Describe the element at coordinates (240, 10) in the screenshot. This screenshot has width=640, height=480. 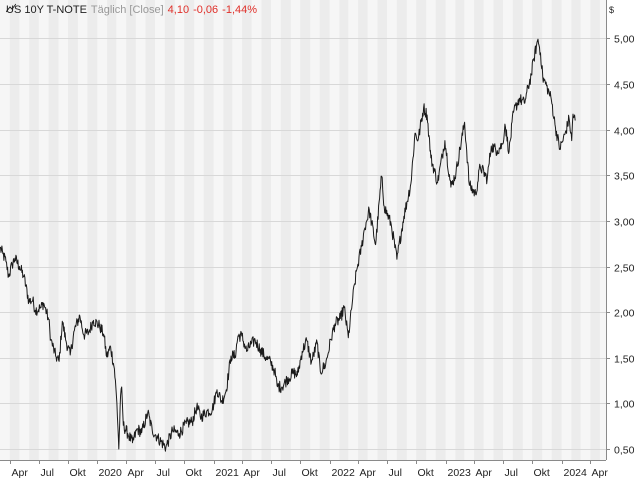
I see `change-percent: -1,44%` at that location.